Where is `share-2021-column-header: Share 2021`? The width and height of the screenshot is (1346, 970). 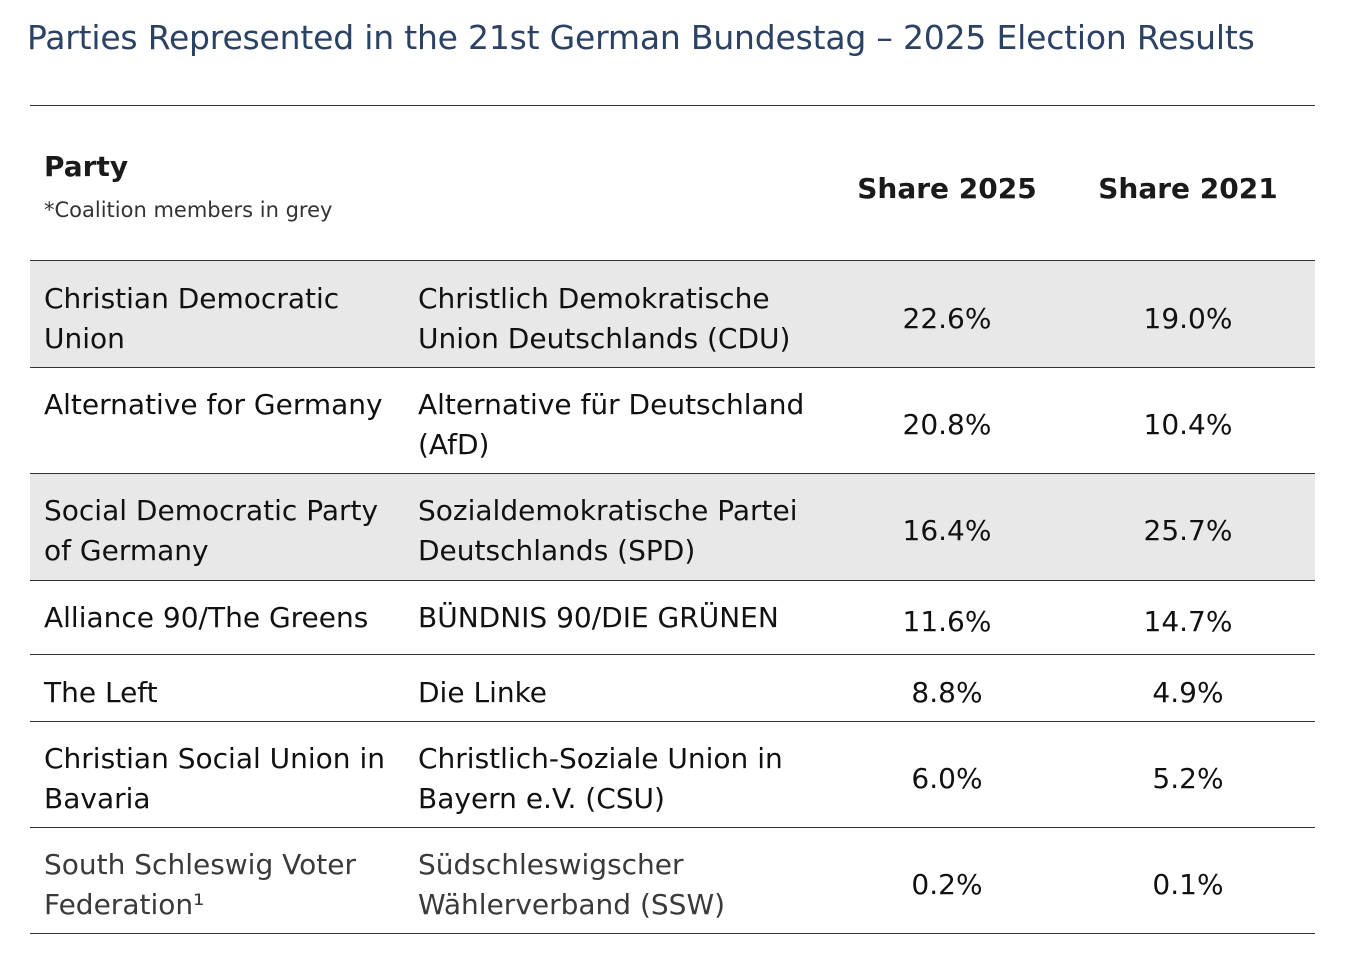
share-2021-column-header: Share 2021 is located at coordinates (1188, 188).